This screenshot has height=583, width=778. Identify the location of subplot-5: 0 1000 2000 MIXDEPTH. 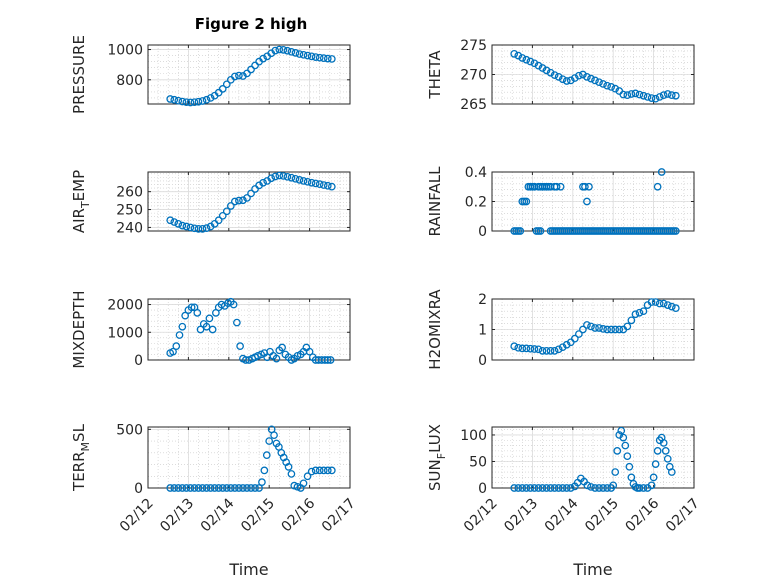
(210, 329).